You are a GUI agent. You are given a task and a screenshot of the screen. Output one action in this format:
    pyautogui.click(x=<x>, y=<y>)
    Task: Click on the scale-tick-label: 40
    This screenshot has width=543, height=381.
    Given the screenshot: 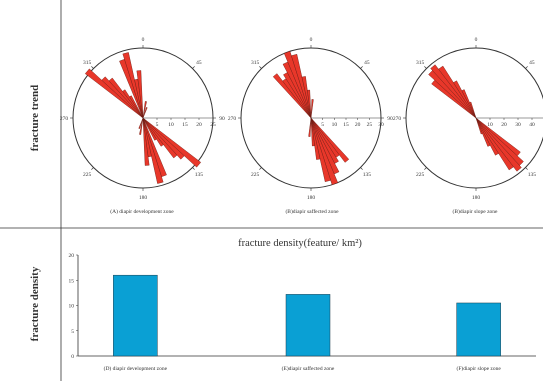 What is the action you would take?
    pyautogui.click(x=532, y=125)
    